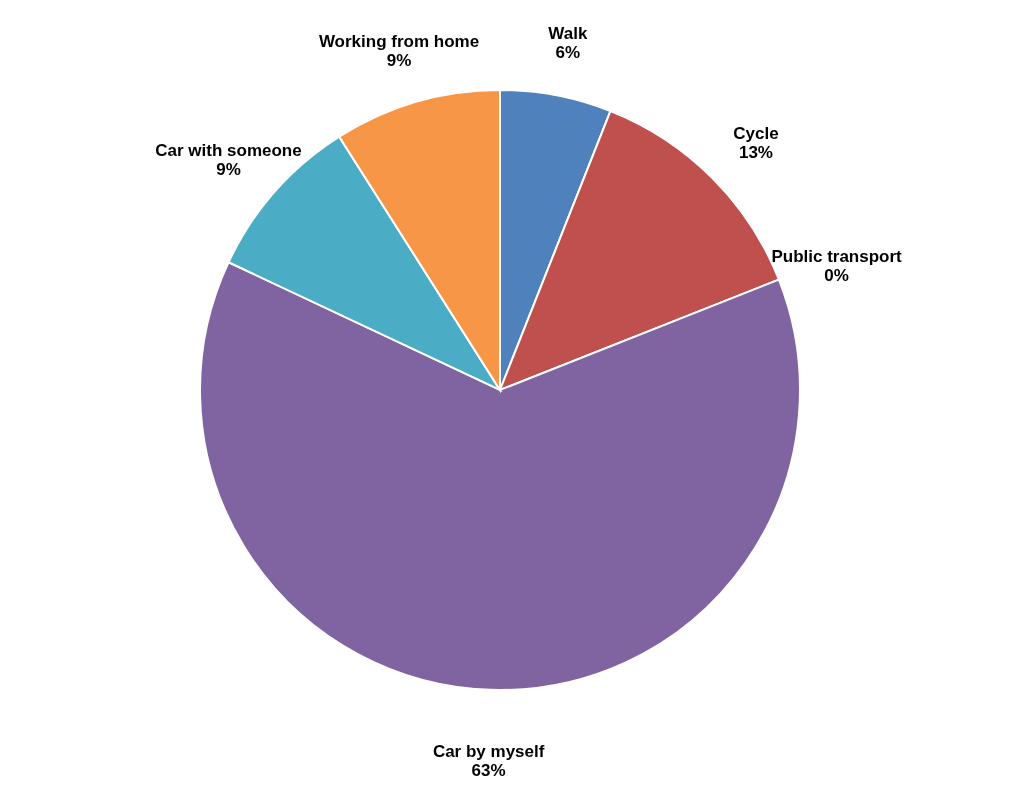 The width and height of the screenshot is (1035, 799). Describe the element at coordinates (756, 134) in the screenshot. I see `slice-label: Cycle` at that location.